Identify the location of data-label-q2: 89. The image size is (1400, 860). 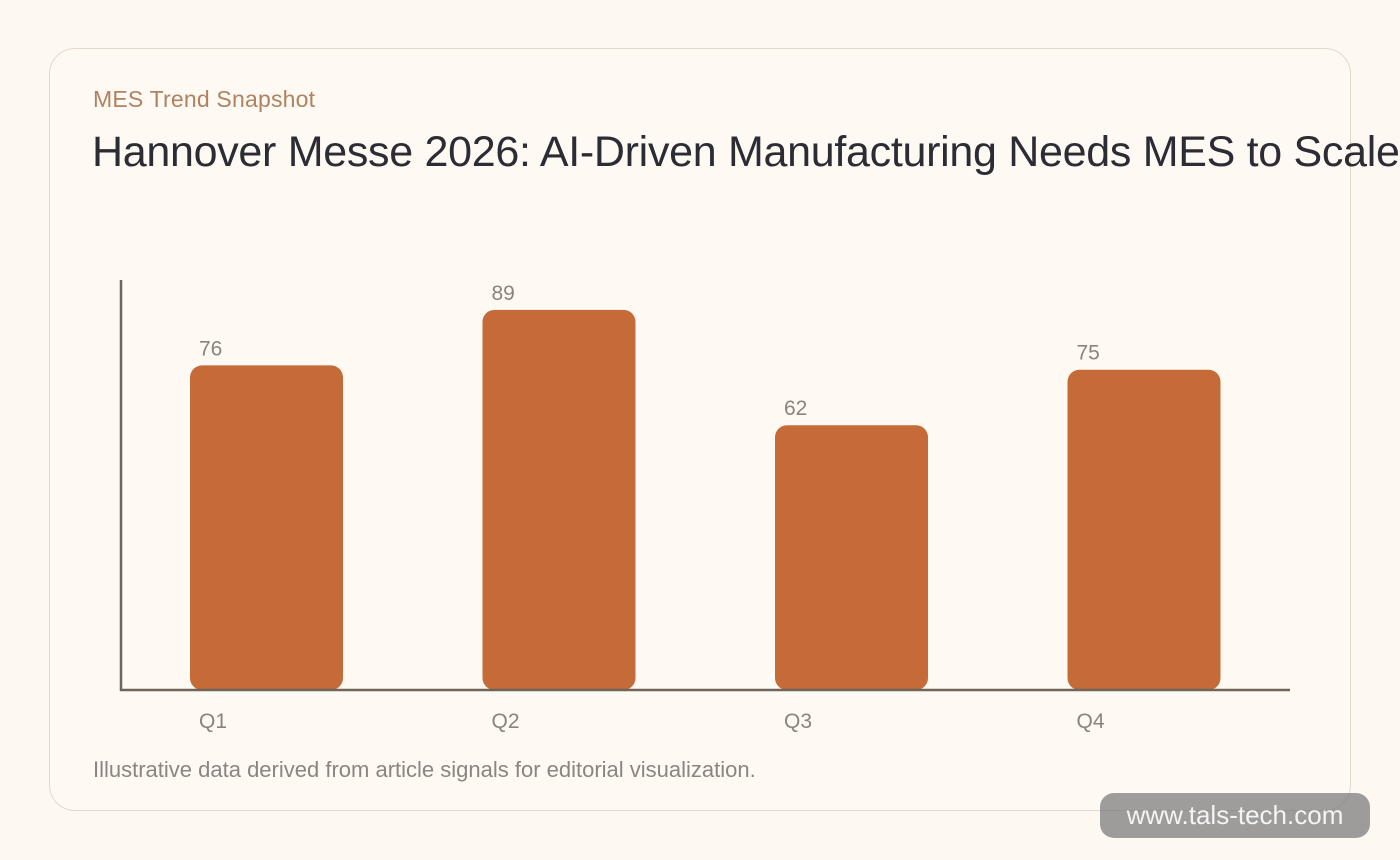
(503, 293).